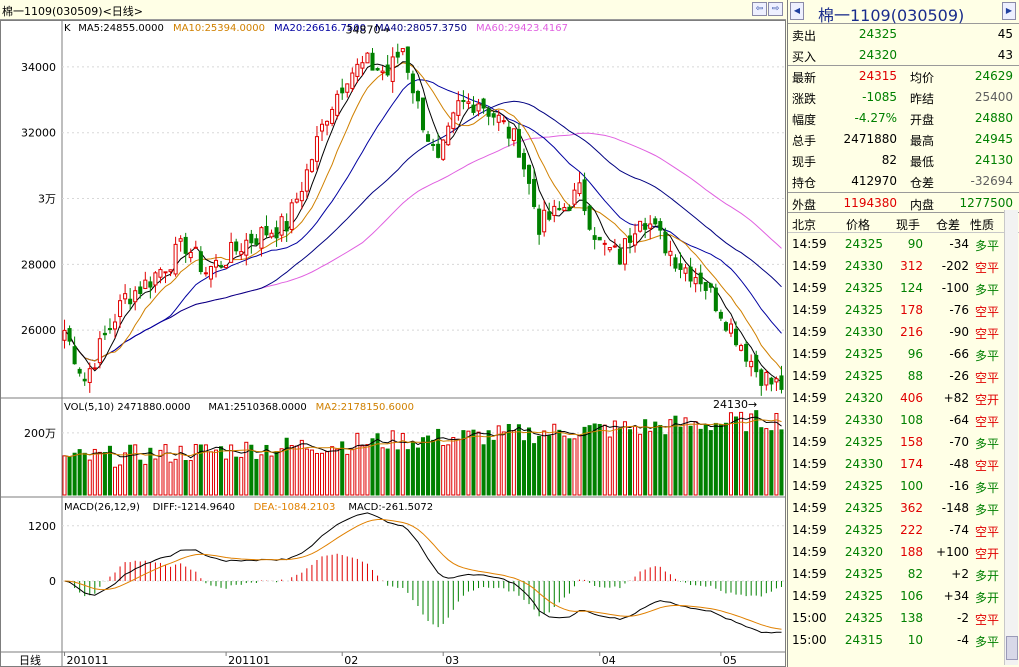 This screenshot has width=1019, height=667. What do you see at coordinates (903, 596) in the screenshot?
I see `trade-row: 14:59 24325 106 +34 多开` at bounding box center [903, 596].